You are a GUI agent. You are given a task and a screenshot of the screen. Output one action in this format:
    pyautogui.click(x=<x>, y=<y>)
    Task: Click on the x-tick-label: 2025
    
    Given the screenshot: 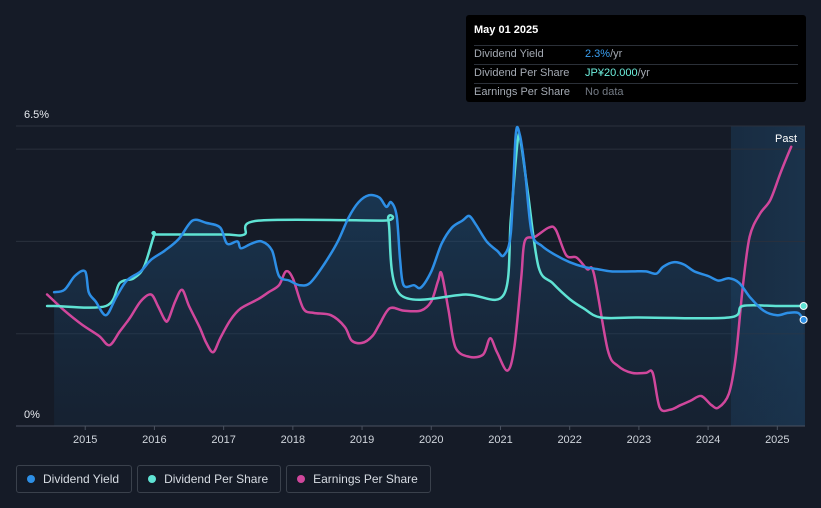 What is the action you would take?
    pyautogui.click(x=777, y=440)
    